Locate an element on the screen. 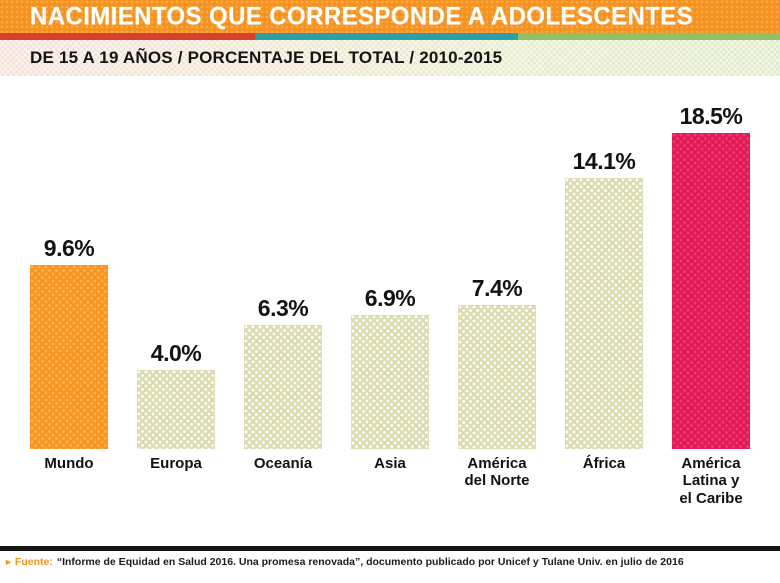 The width and height of the screenshot is (780, 583). bar-group-2: 4.0% is located at coordinates (176, 394).